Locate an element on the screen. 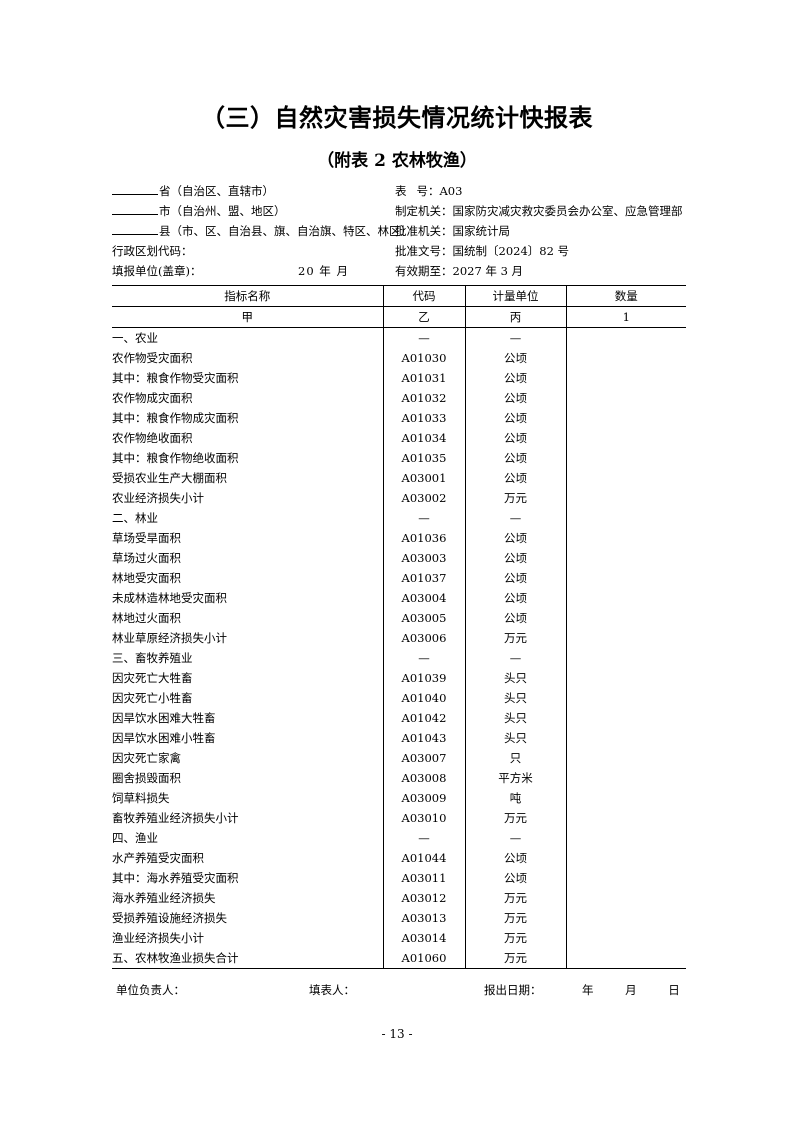 This screenshot has height=1122, width=794. row-indicator-name: 农作物绝收面积 is located at coordinates (152, 438).